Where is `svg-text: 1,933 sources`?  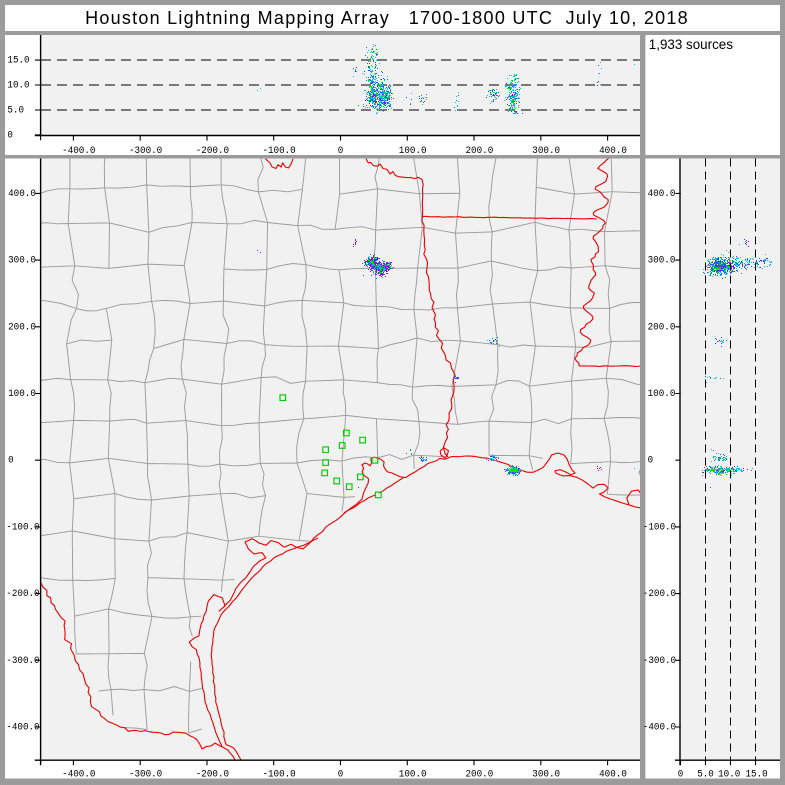
svg-text: 1,933 sources is located at coordinates (691, 44).